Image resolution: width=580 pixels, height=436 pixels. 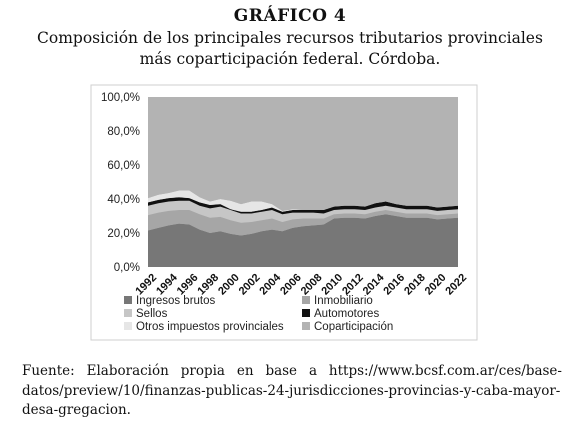 I want to click on y-tick-label: 60,0%, so click(x=123, y=166).